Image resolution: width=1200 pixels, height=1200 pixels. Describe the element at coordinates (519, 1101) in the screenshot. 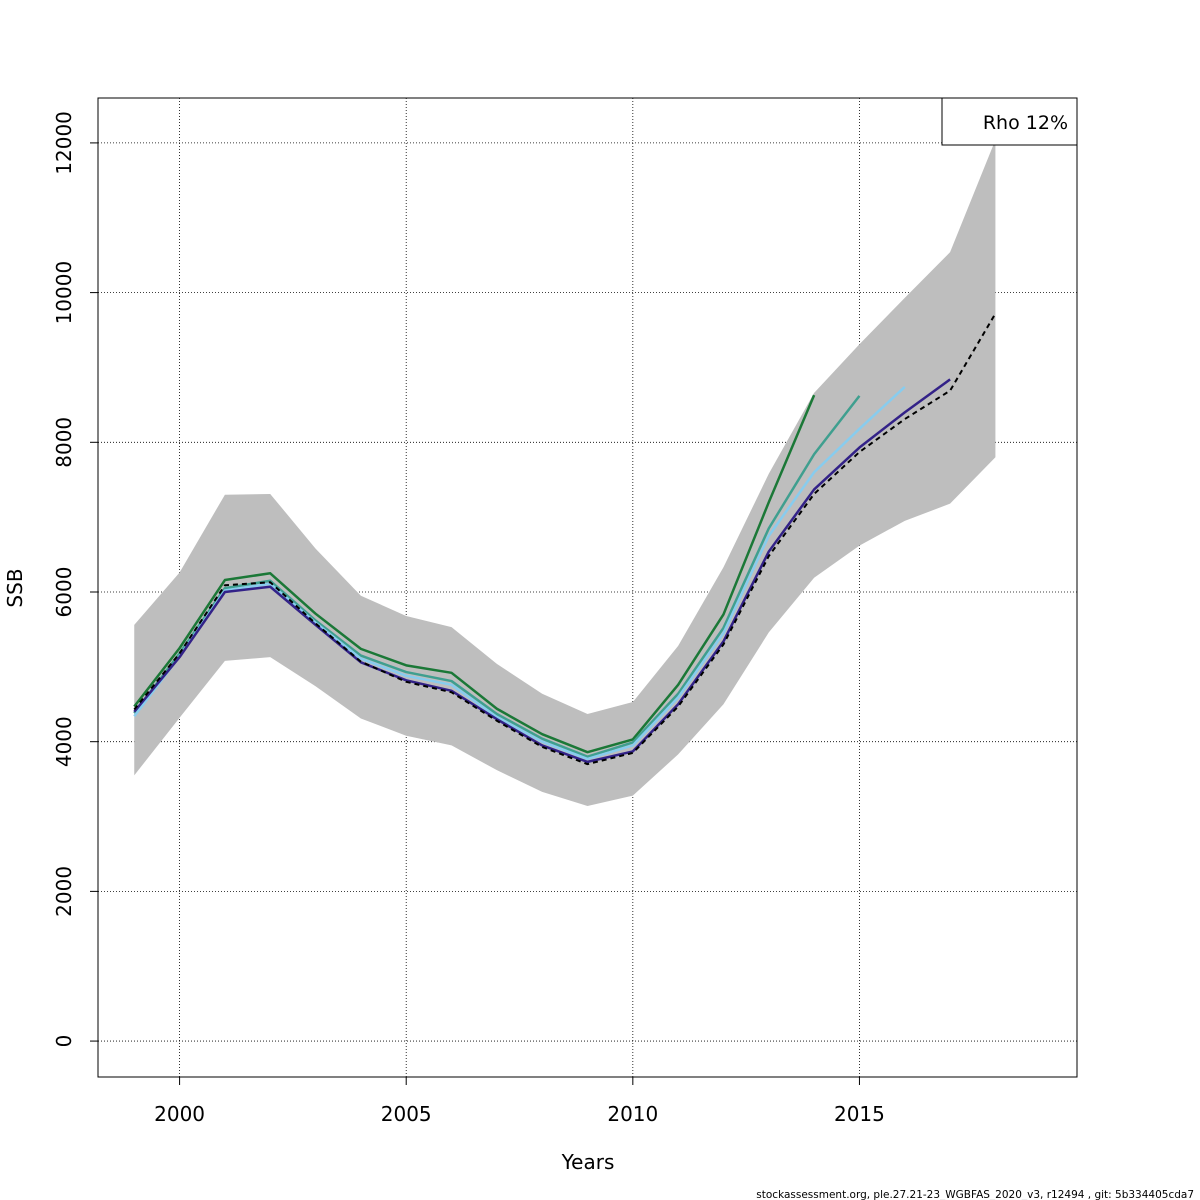

I see `x-axis: 2000 2005 2010 2015` at that location.